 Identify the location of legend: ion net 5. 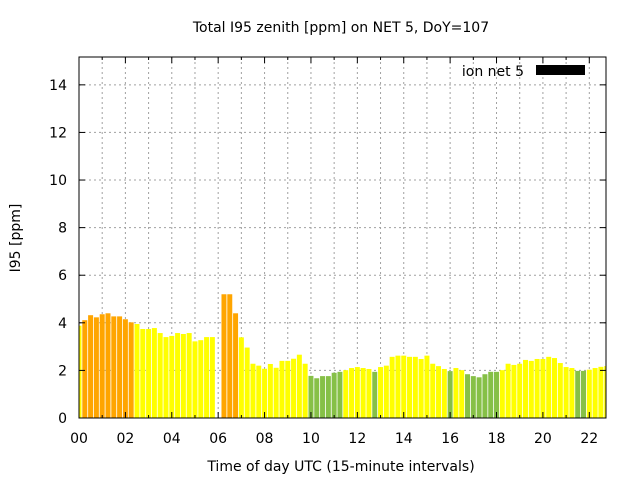
(523, 72).